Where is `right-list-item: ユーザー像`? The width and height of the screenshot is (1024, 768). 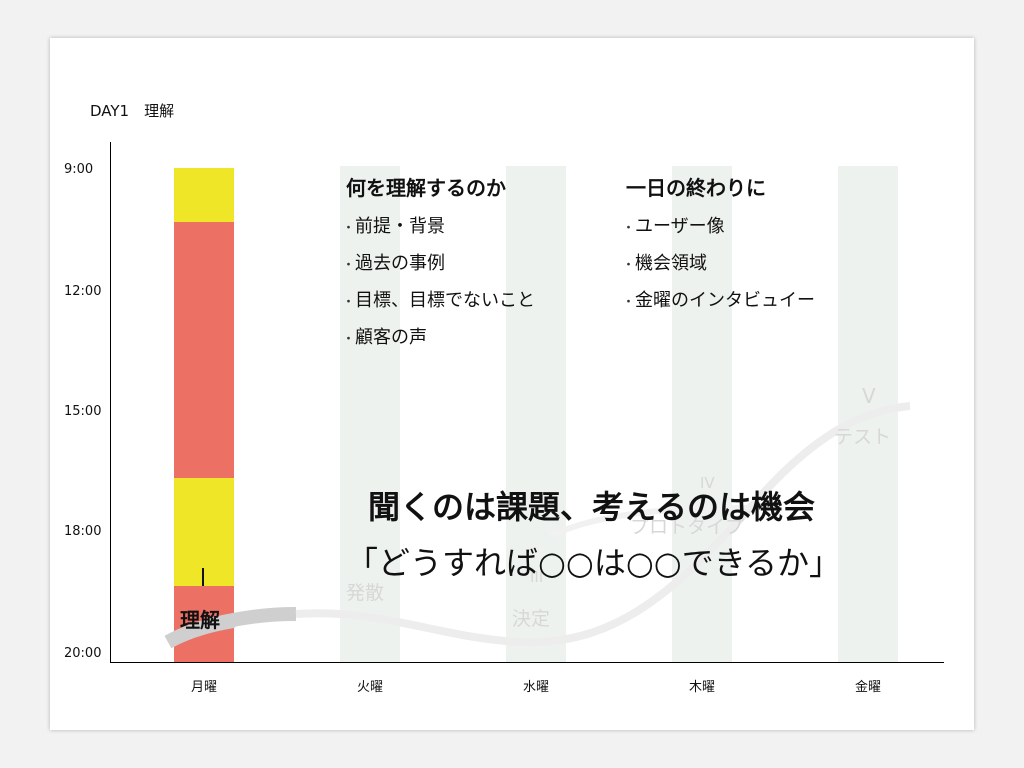
right-list-item: ユーザー像 is located at coordinates (718, 230).